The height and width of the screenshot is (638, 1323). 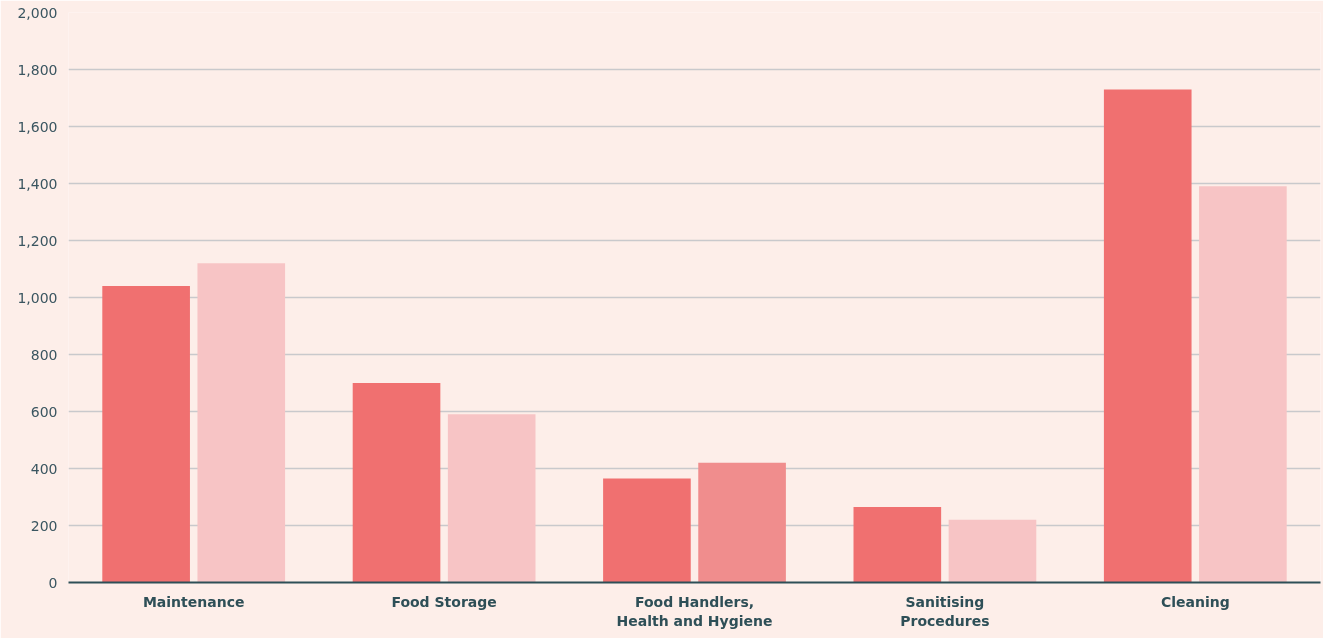 What do you see at coordinates (44, 468) in the screenshot?
I see `y-tick-label: 400` at bounding box center [44, 468].